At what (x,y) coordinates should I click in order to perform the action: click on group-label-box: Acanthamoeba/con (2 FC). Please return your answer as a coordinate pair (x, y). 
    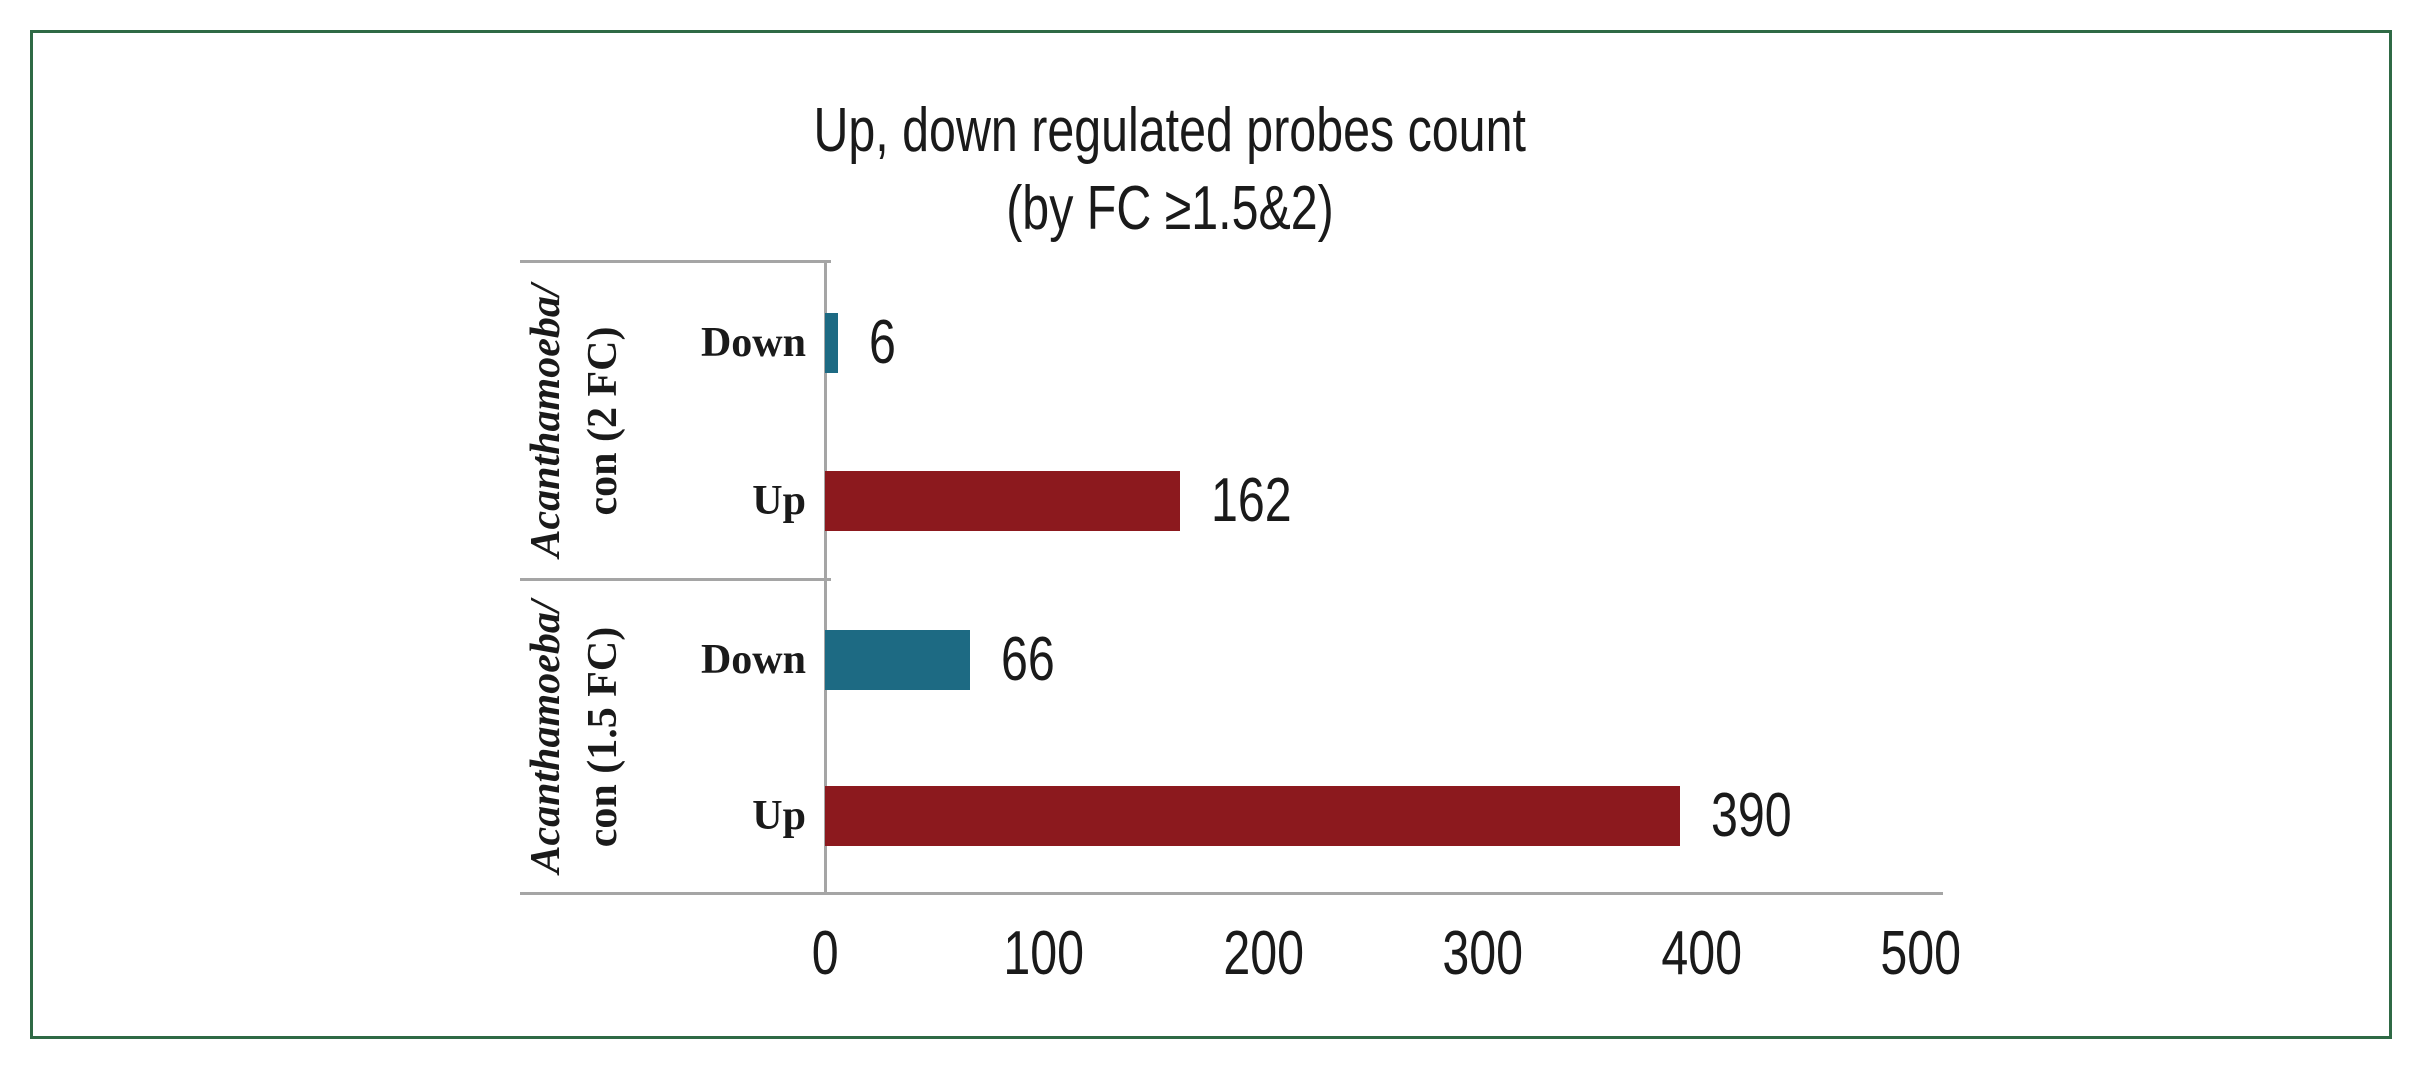
    Looking at the image, I should click on (575, 421).